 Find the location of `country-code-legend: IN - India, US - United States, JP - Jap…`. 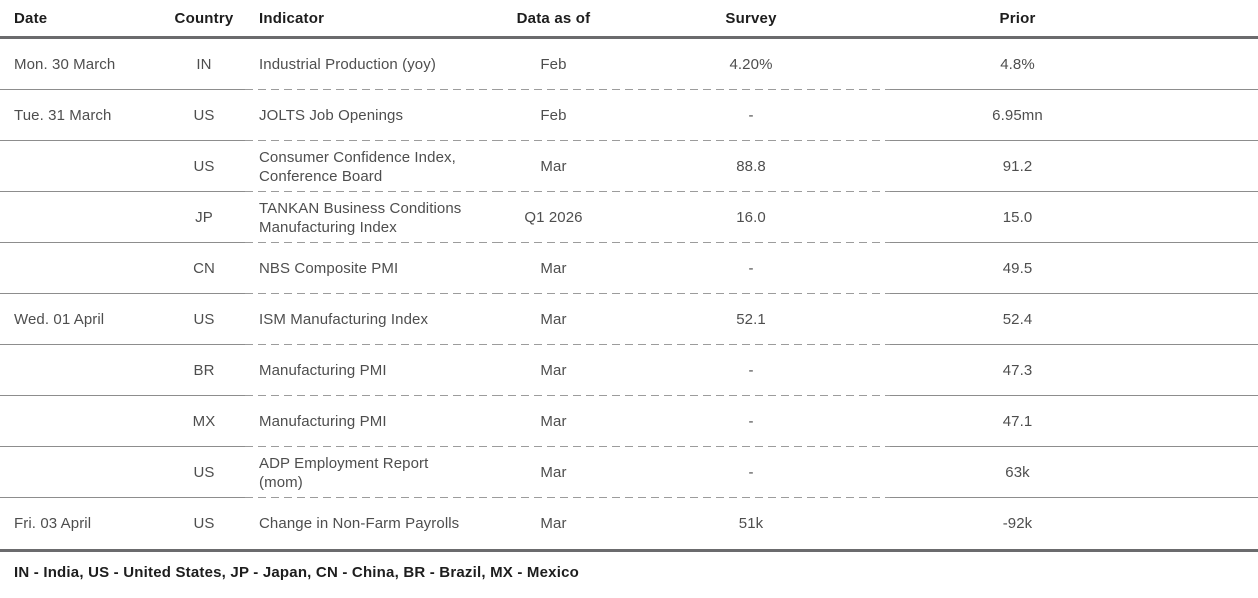

country-code-legend: IN - India, US - United States, JP - Jap… is located at coordinates (296, 572).